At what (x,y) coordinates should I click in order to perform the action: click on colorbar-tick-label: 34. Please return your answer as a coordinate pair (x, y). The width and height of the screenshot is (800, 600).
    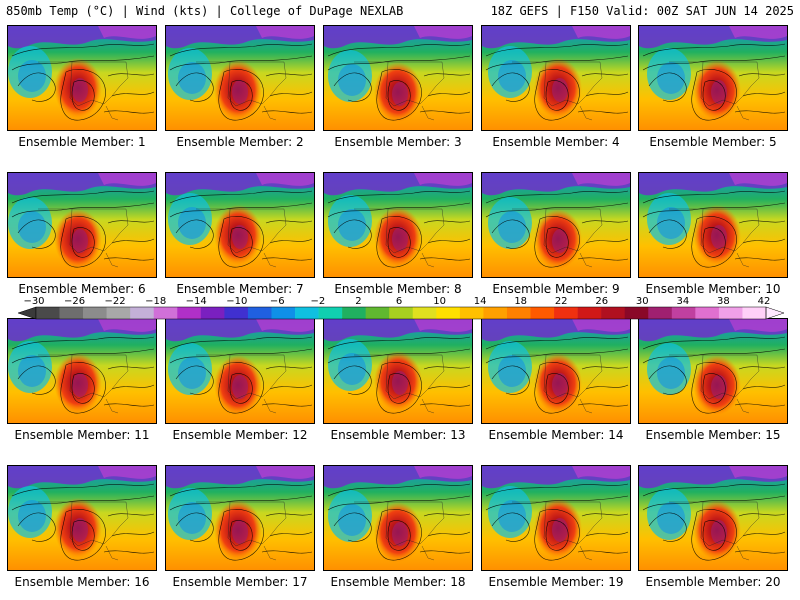
    Looking at the image, I should click on (683, 301).